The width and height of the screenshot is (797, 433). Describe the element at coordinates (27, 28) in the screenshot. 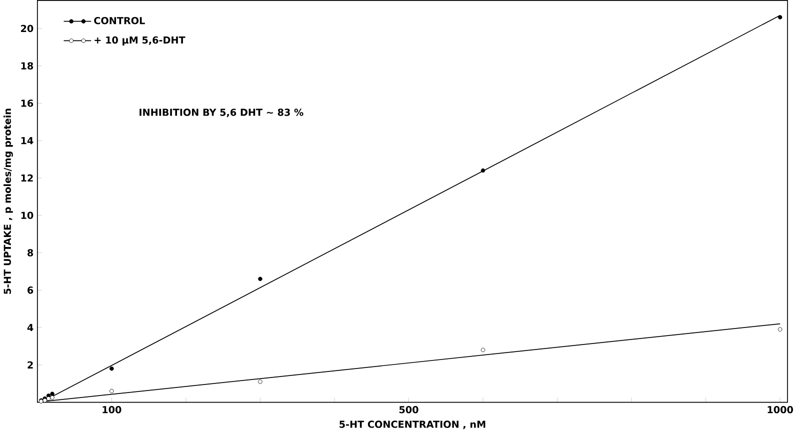

I see `y-tick-label: 20` at that location.